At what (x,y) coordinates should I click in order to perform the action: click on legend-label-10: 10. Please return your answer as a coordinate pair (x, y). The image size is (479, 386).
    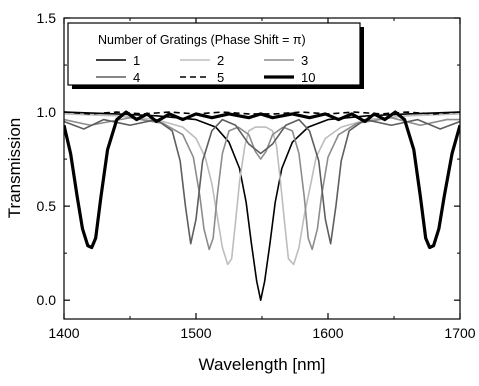
    Looking at the image, I should click on (308, 77).